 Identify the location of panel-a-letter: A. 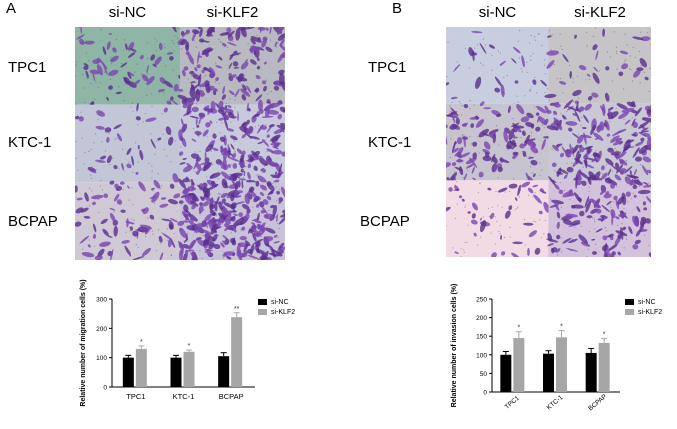
(11, 8).